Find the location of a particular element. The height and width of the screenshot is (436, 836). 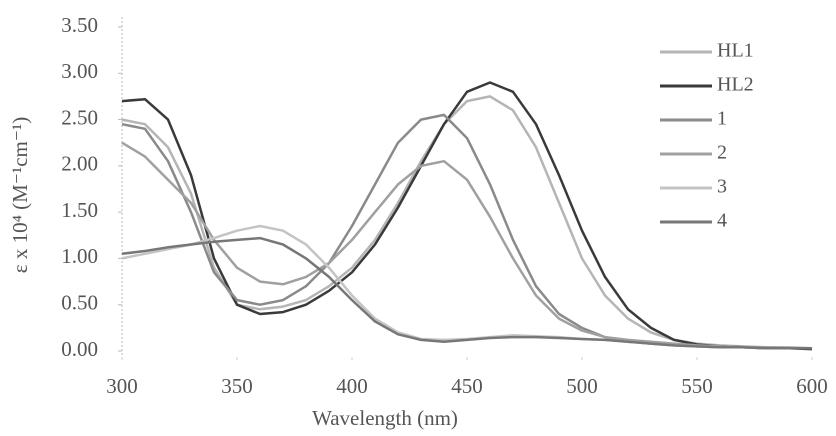

legend-text: 1 is located at coordinates (722, 119).